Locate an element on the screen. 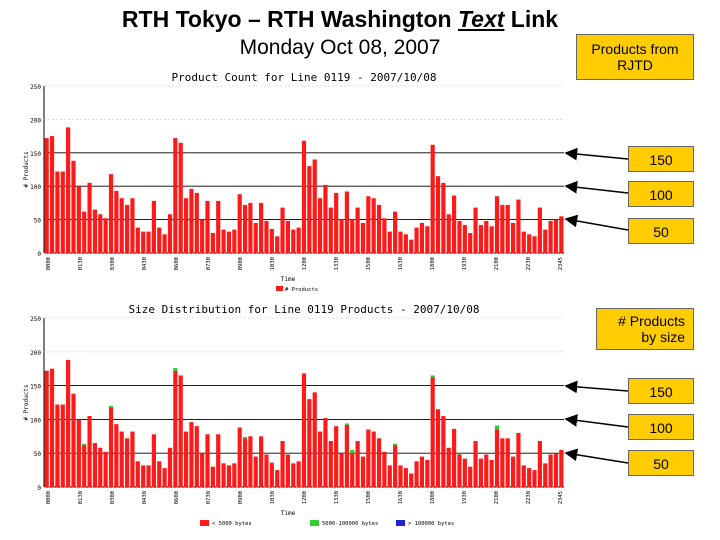 The image size is (720, 540). x-tick-label: 0130 is located at coordinates (81, 497).